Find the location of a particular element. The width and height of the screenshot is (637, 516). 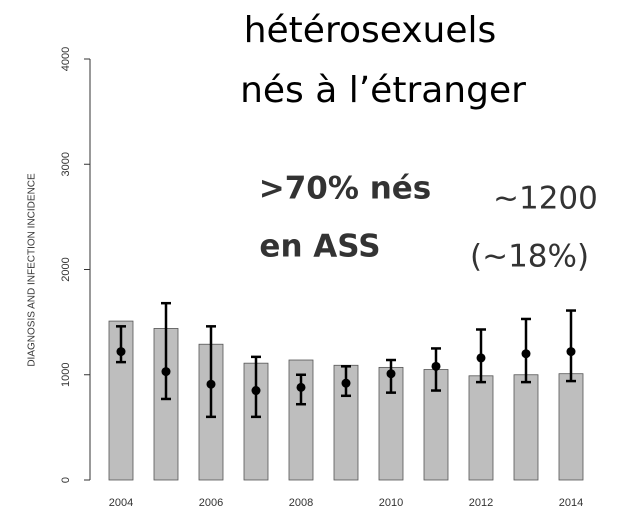

x-tick-label: 2004 is located at coordinates (121, 503).